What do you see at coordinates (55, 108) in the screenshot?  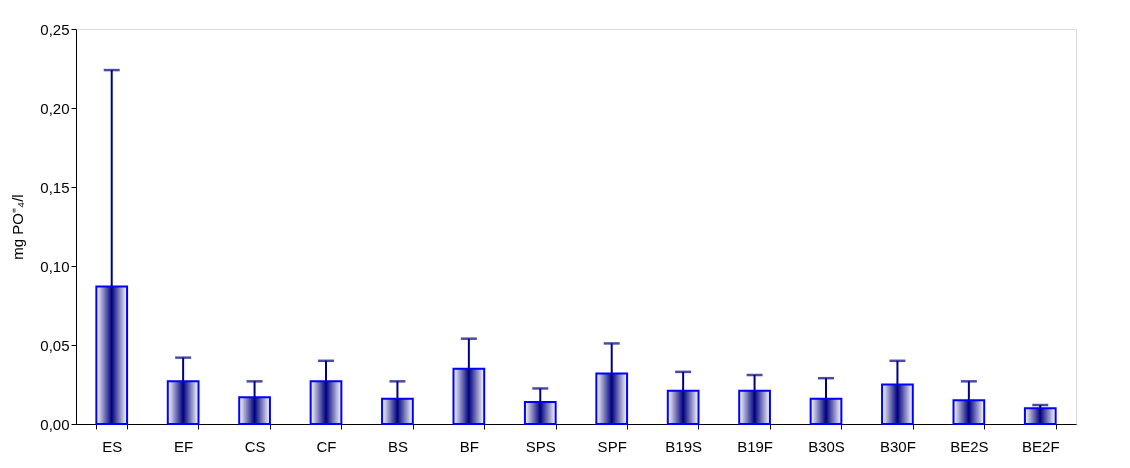 I see `y-tick-label: 0,20` at bounding box center [55, 108].